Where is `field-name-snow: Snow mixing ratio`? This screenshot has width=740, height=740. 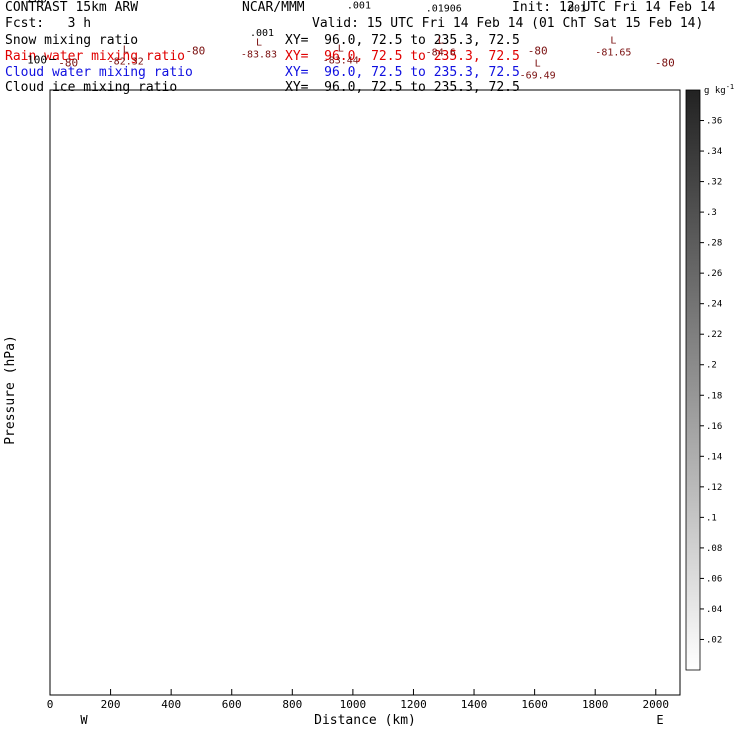 field-name-snow: Snow mixing ratio is located at coordinates (72, 40).